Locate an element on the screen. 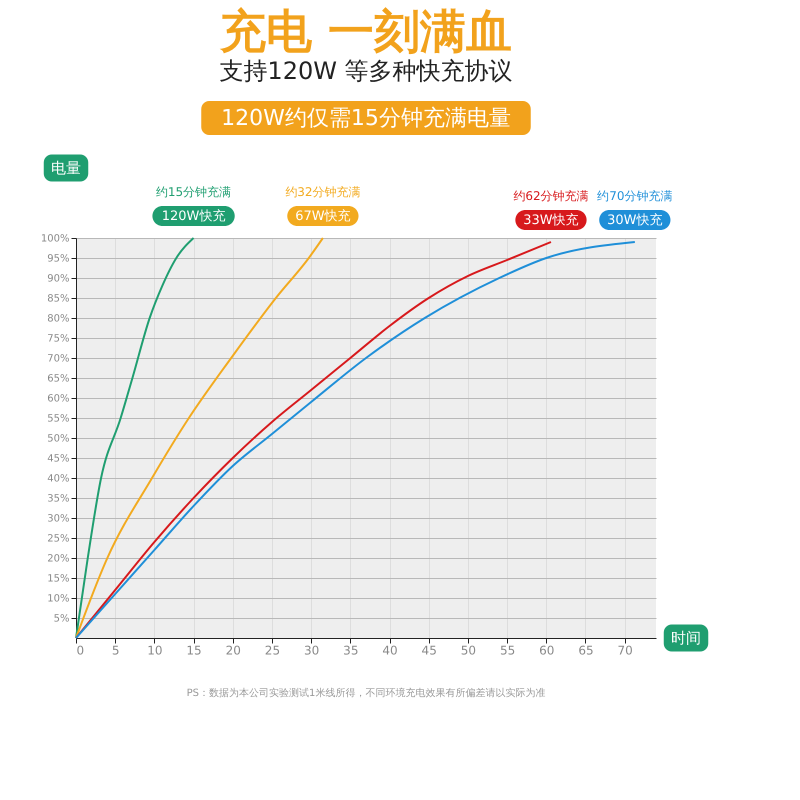  y-tick-label: 50% is located at coordinates (58, 439).